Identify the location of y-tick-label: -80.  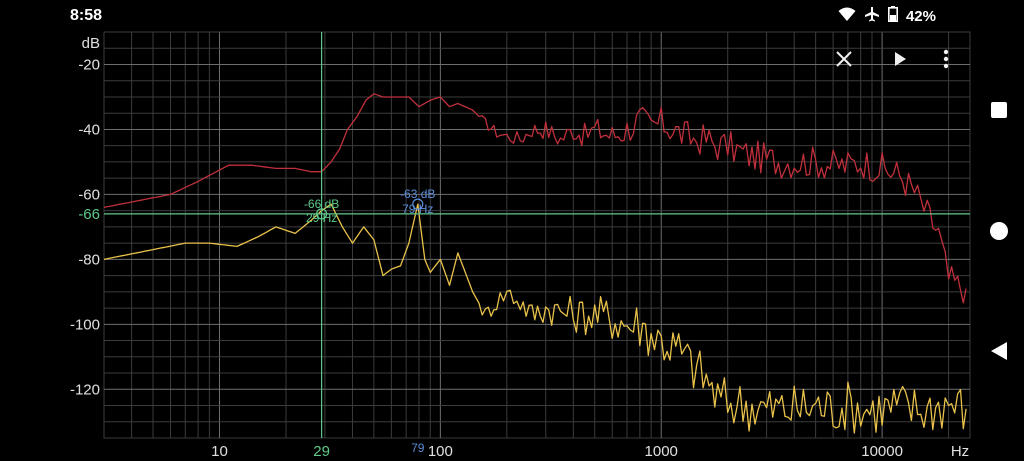
(89, 259).